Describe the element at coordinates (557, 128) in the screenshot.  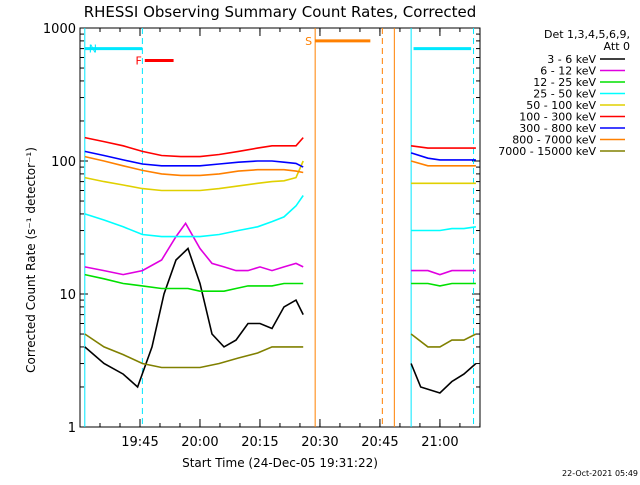
I see `legend-entry-label: 300 - 800 keV` at that location.